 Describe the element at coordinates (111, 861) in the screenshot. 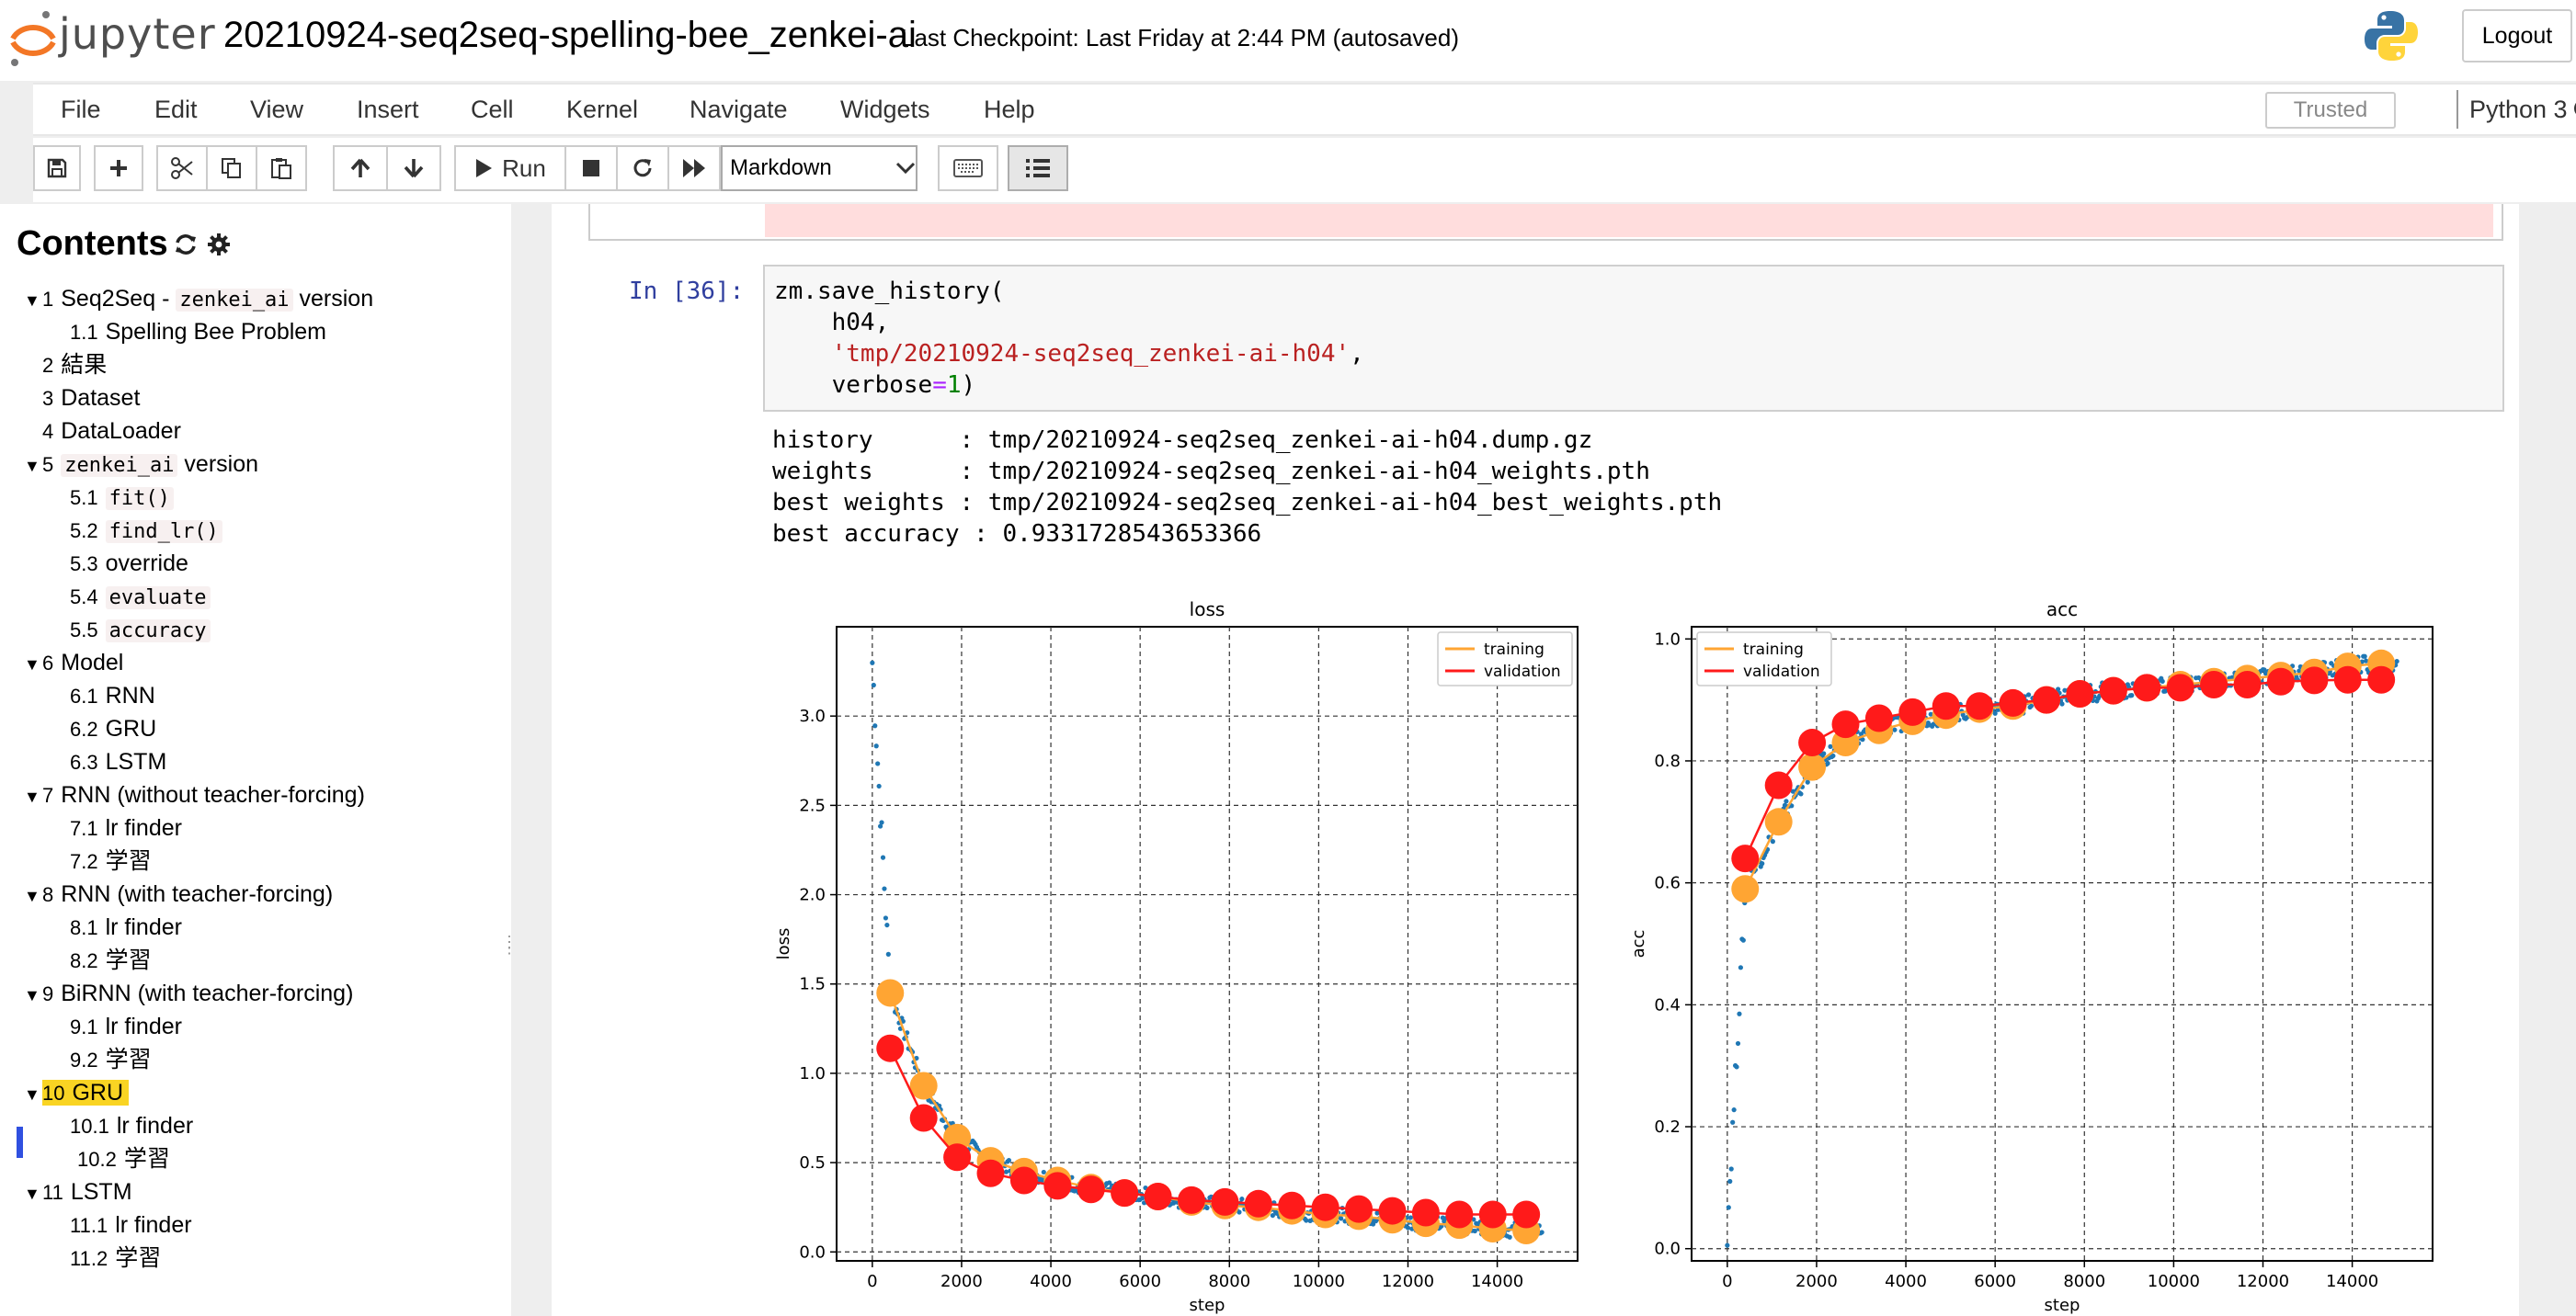

I see `toc-item: 7.2 学習` at that location.